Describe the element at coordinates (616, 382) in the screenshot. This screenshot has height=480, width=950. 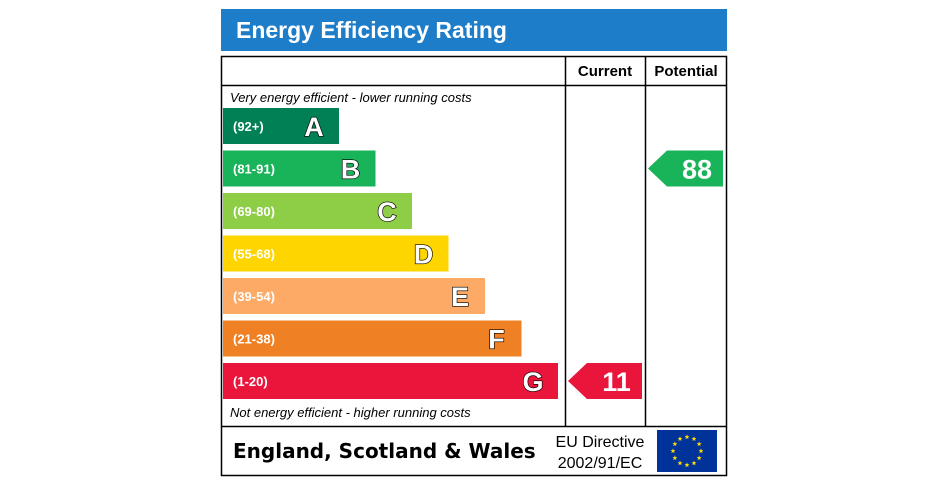
I see `current-rating-value: 11` at that location.